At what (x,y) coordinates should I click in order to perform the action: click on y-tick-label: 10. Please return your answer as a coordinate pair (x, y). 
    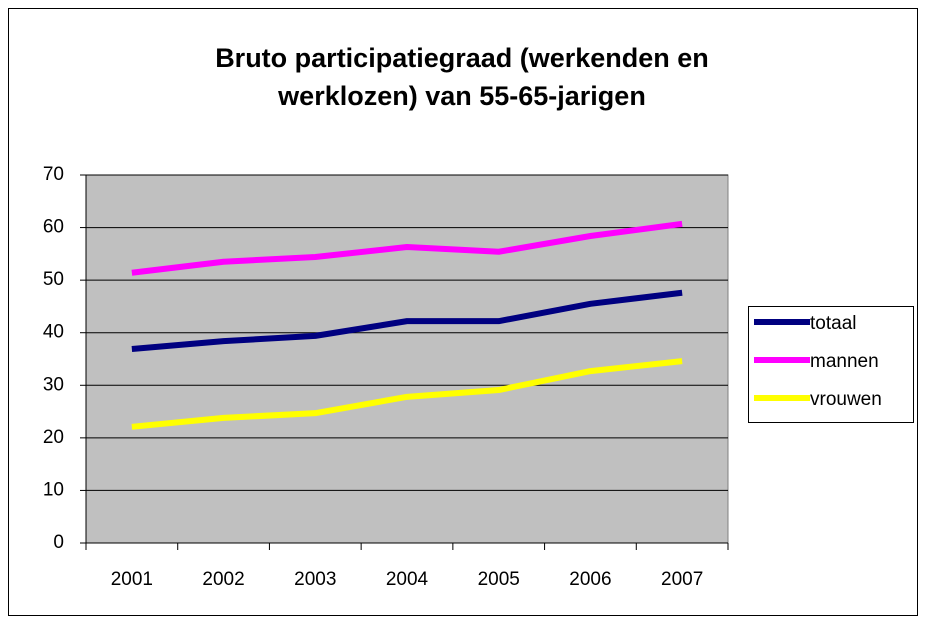
    Looking at the image, I should click on (53, 489).